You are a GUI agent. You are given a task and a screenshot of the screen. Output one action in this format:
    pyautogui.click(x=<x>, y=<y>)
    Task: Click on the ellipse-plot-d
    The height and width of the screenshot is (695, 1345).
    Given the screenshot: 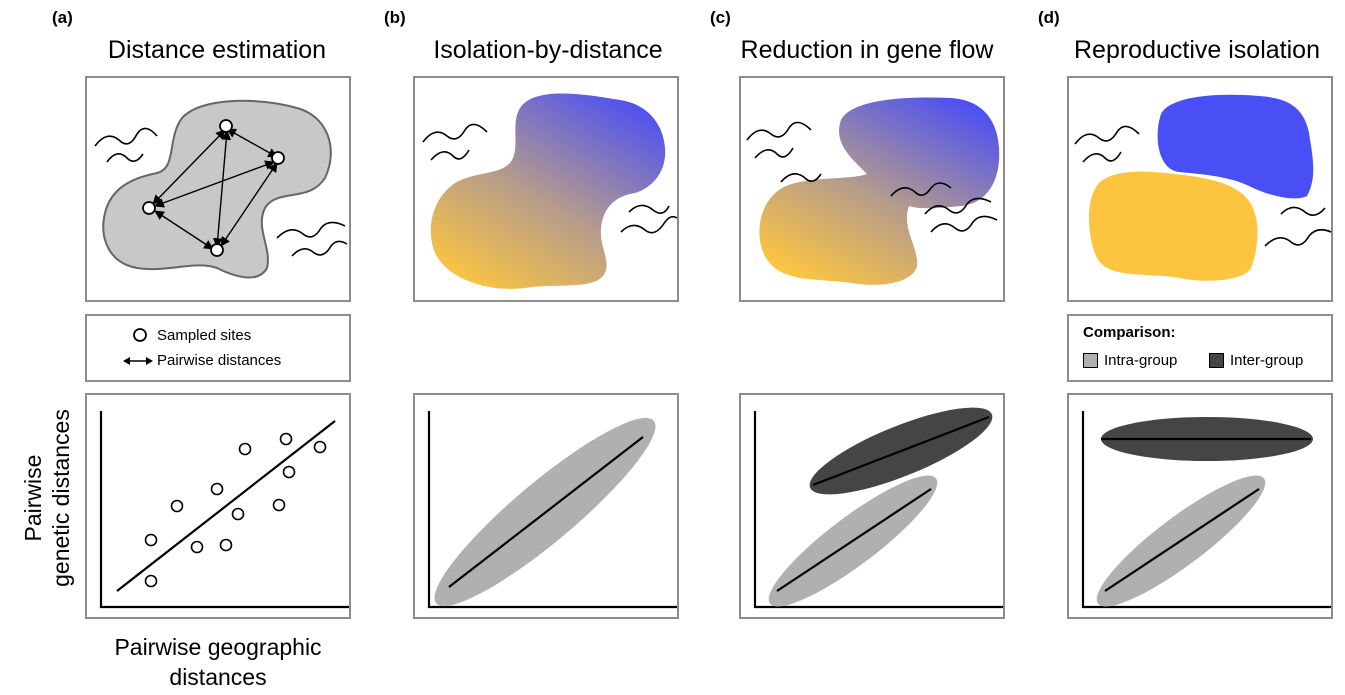 What is the action you would take?
    pyautogui.click(x=1206, y=510)
    